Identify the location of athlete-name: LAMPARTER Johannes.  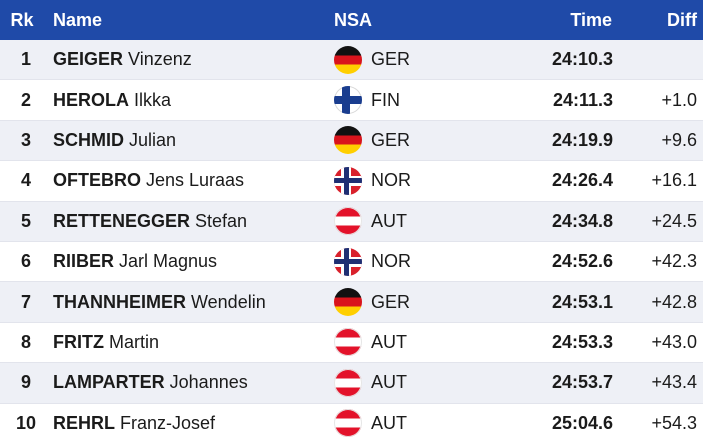
(150, 382).